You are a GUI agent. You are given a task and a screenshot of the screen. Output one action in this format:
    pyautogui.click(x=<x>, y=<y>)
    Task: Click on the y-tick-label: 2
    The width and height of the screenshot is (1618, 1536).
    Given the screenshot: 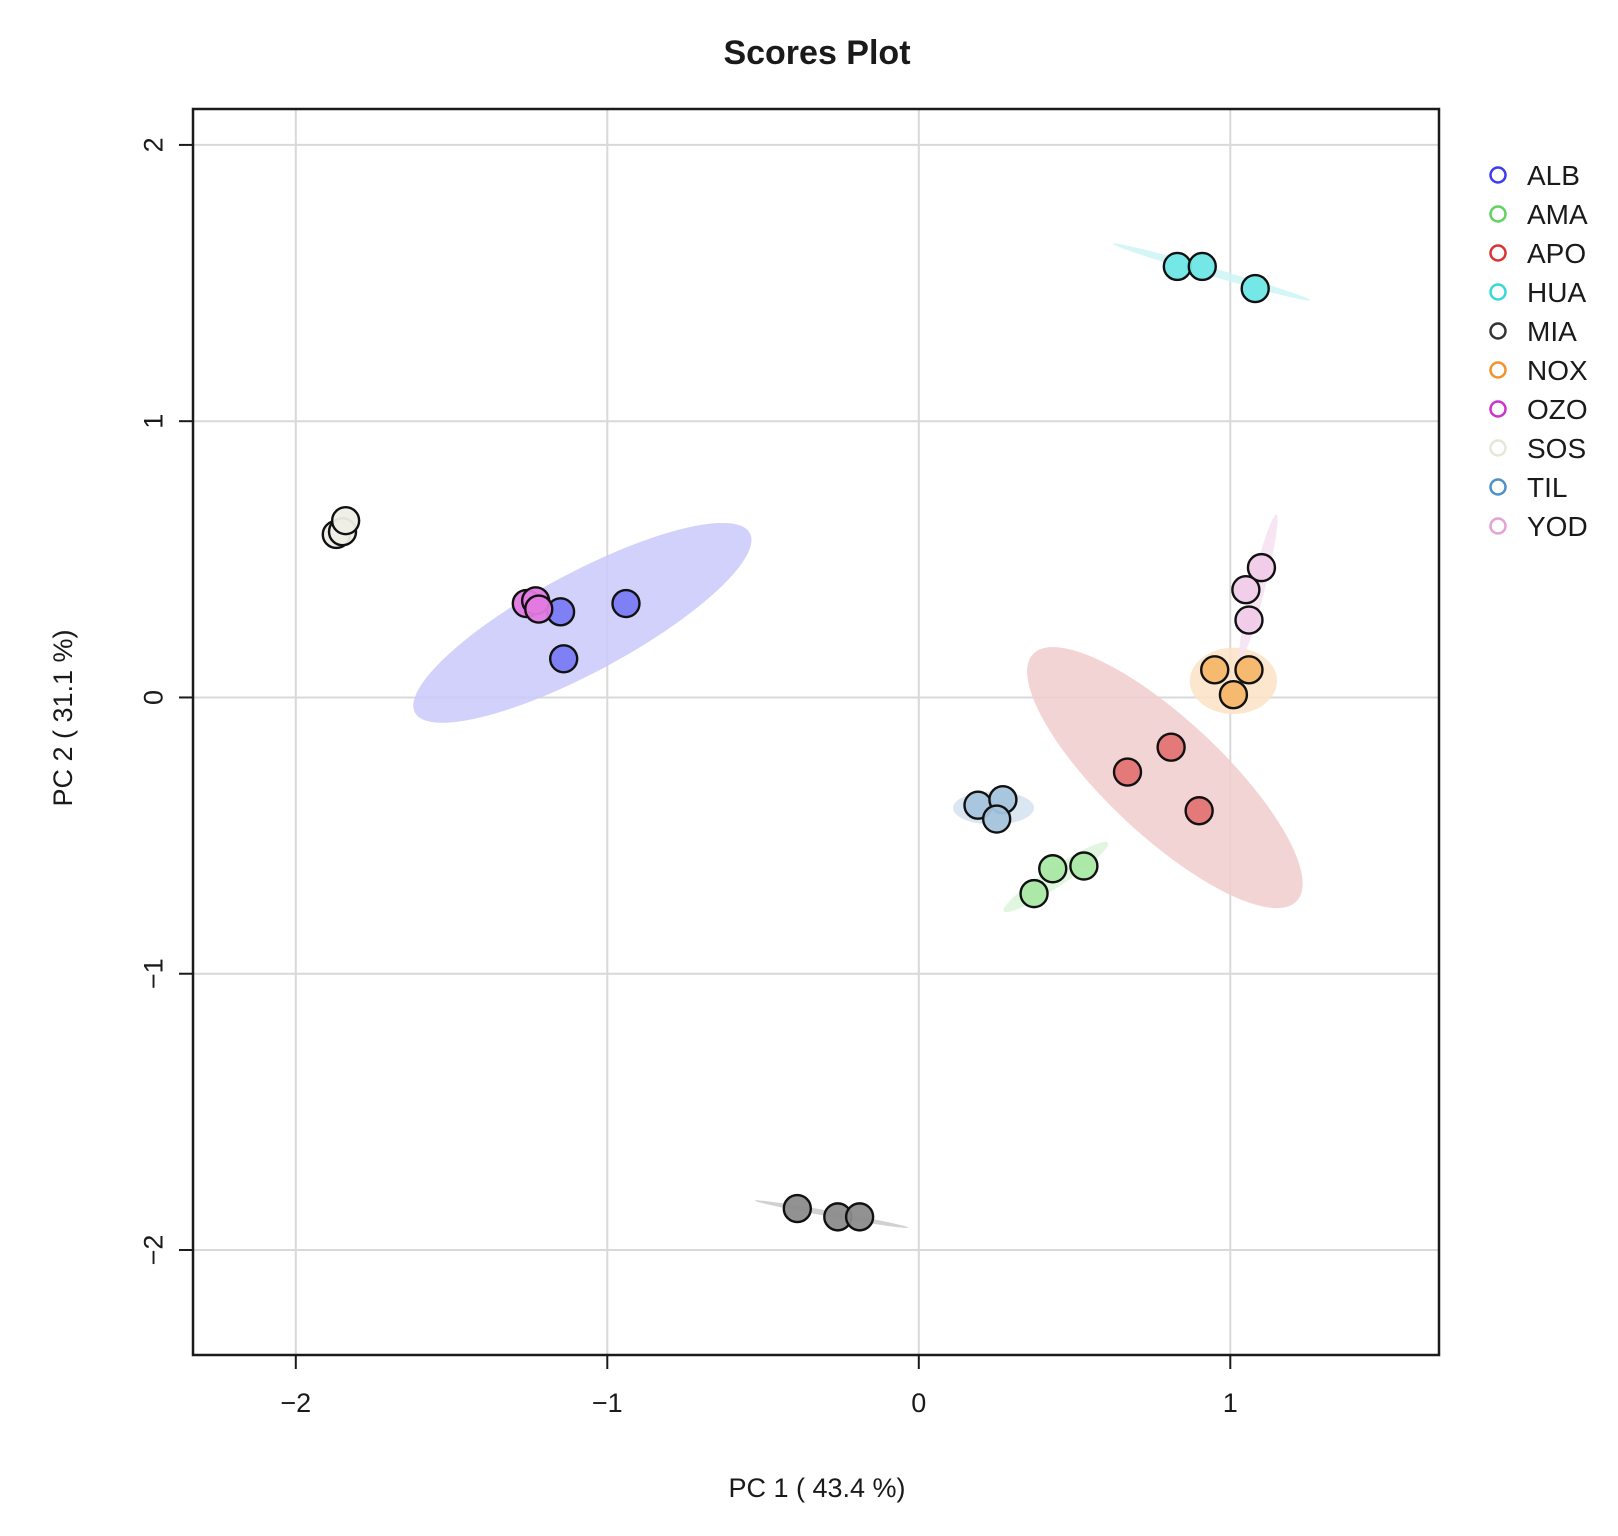 What is the action you would take?
    pyautogui.click(x=153, y=144)
    